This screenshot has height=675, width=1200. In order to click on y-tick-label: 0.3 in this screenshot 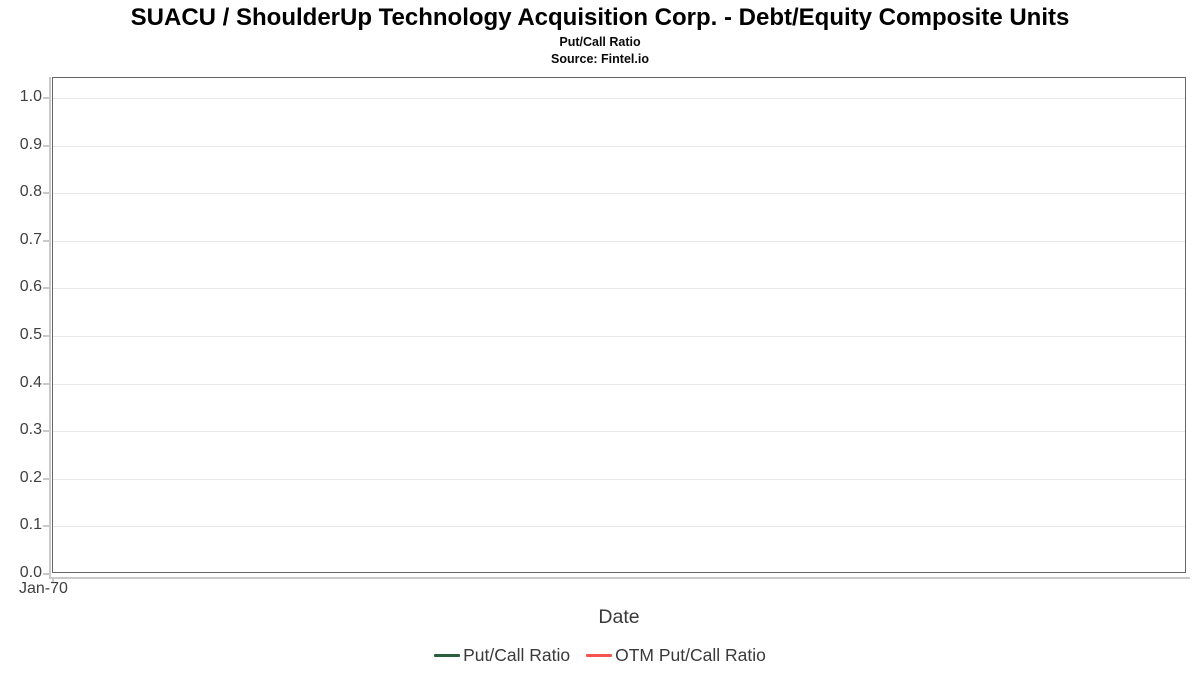, I will do `click(30, 429)`.